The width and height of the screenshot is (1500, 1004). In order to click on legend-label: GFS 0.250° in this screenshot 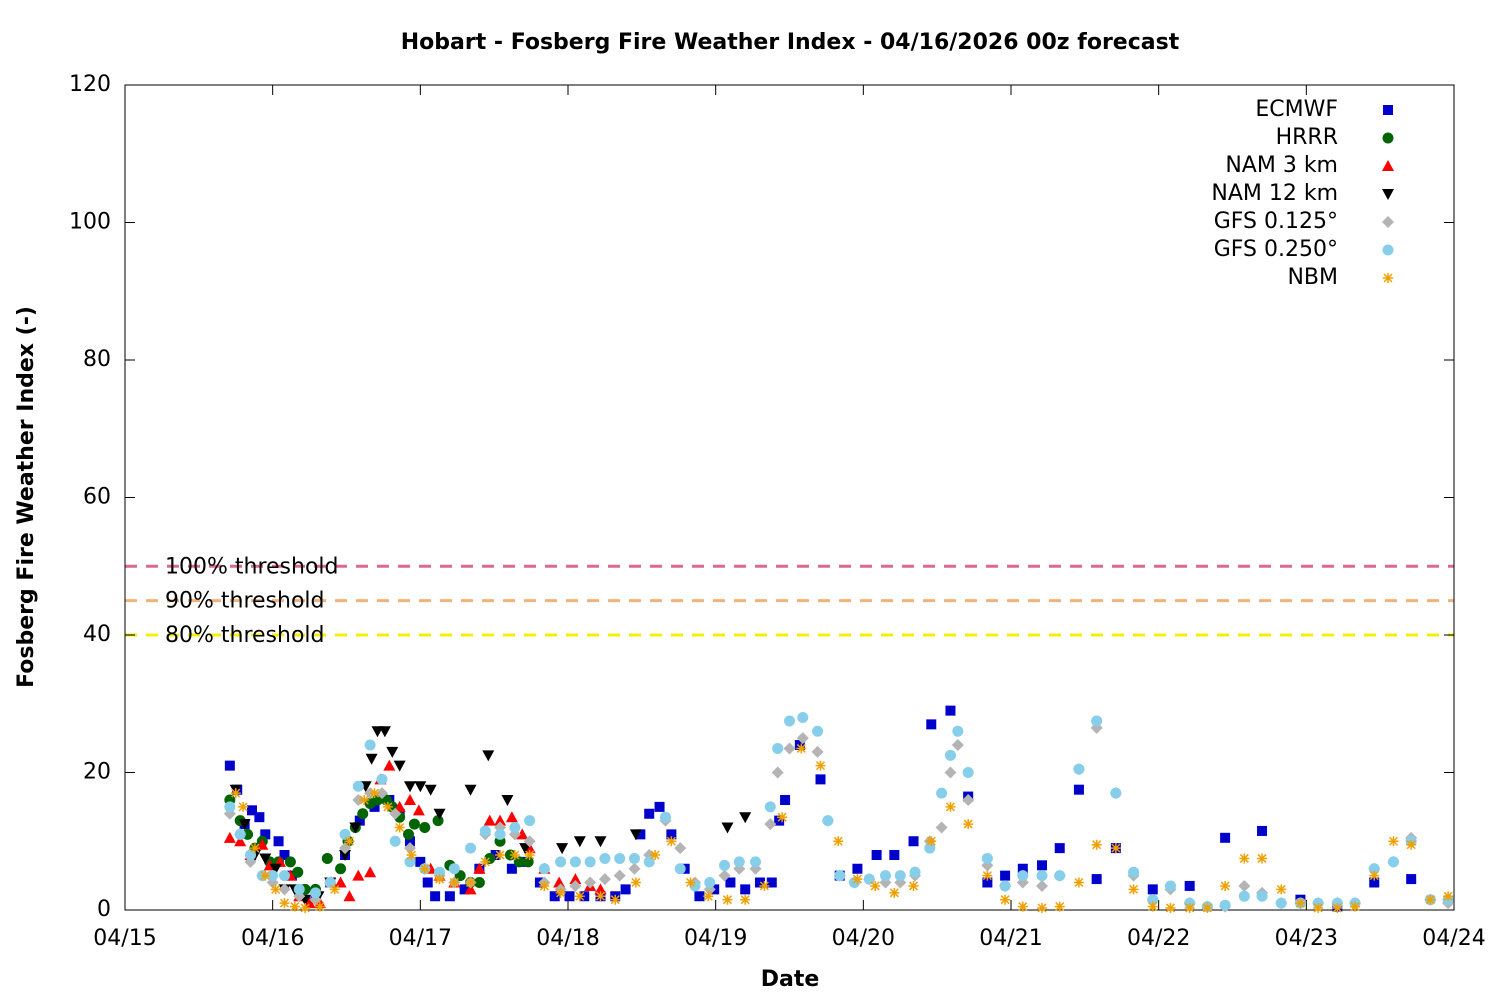, I will do `click(1276, 249)`.